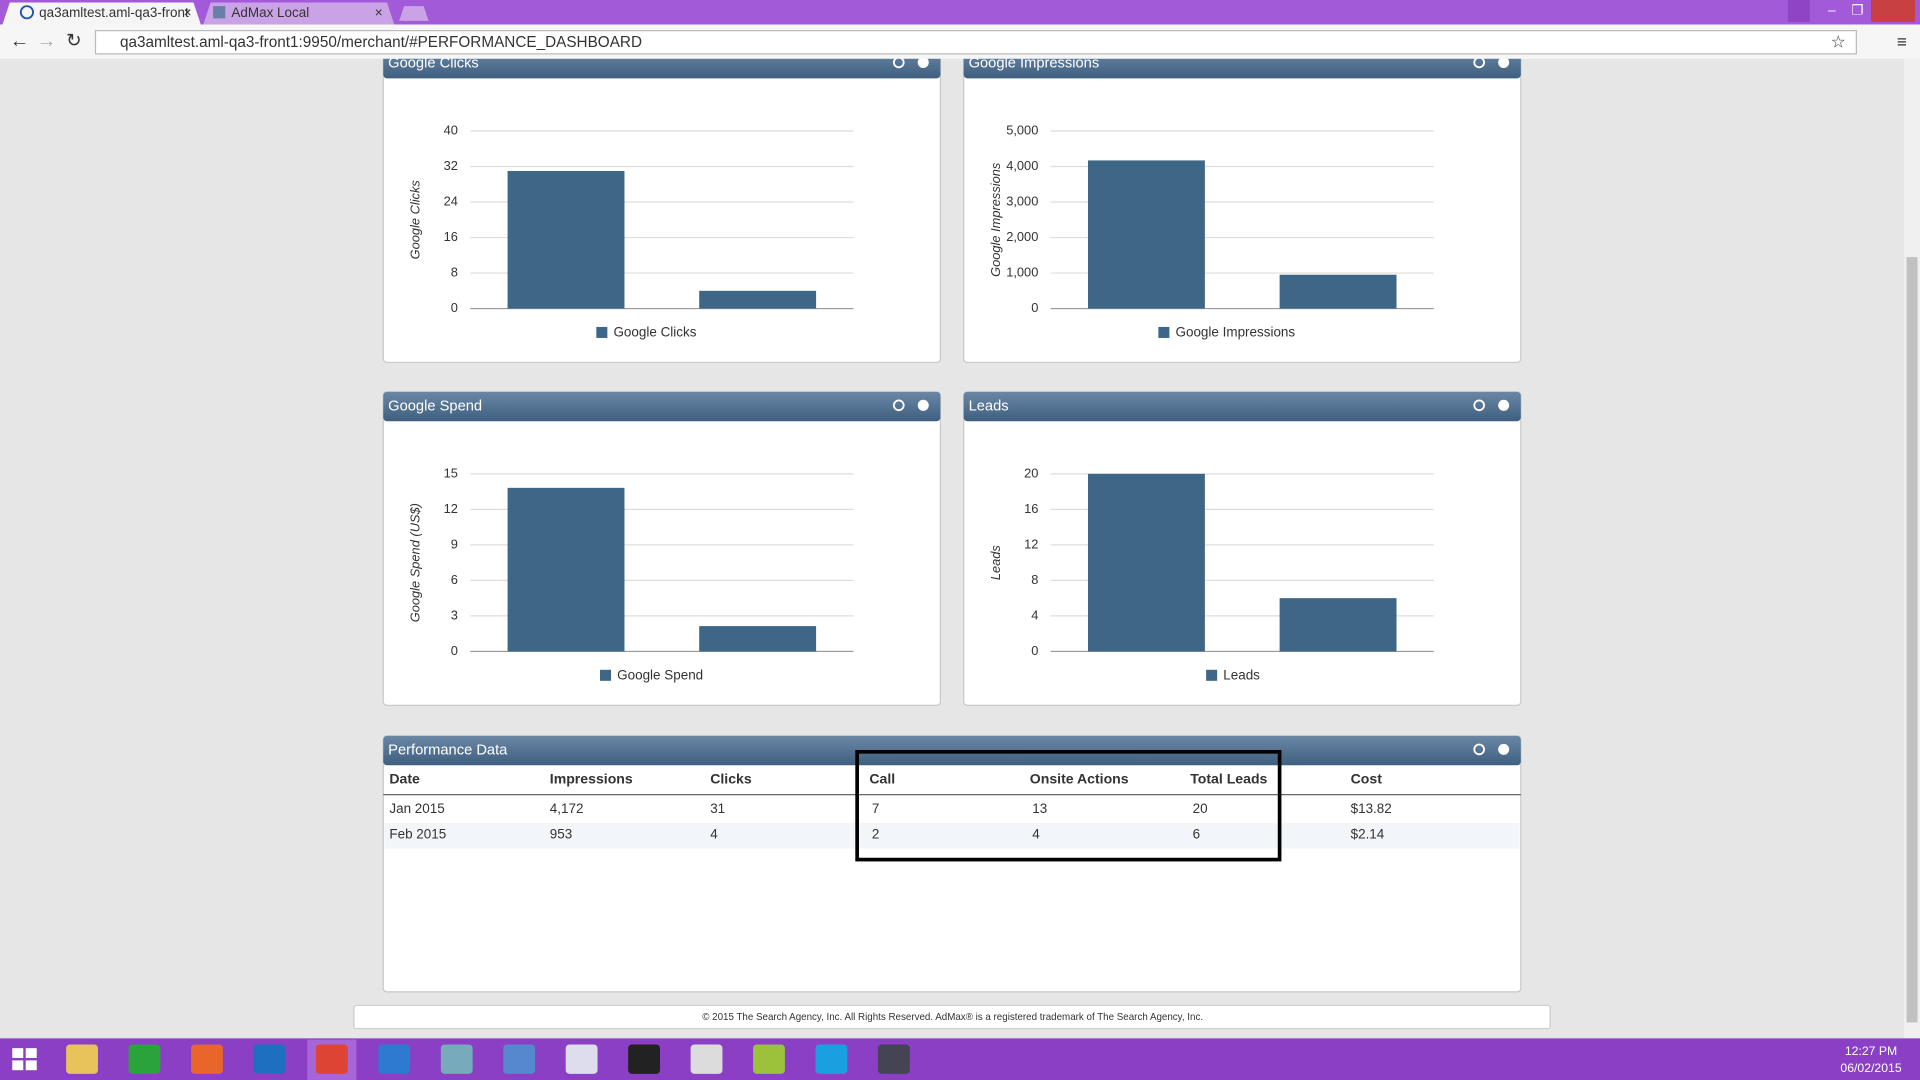 The image size is (1920, 1080). What do you see at coordinates (975, 42) in the screenshot?
I see `address-bar` at bounding box center [975, 42].